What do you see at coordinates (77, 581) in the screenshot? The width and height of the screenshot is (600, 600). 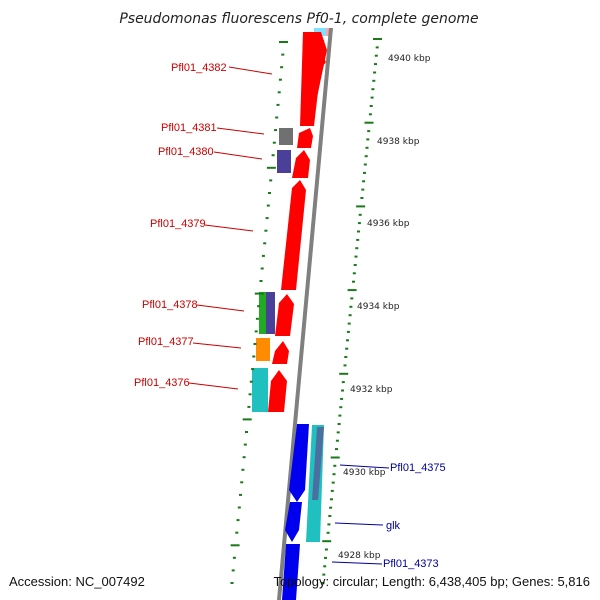 I see `accession-label: Accession: NC_007492` at bounding box center [77, 581].